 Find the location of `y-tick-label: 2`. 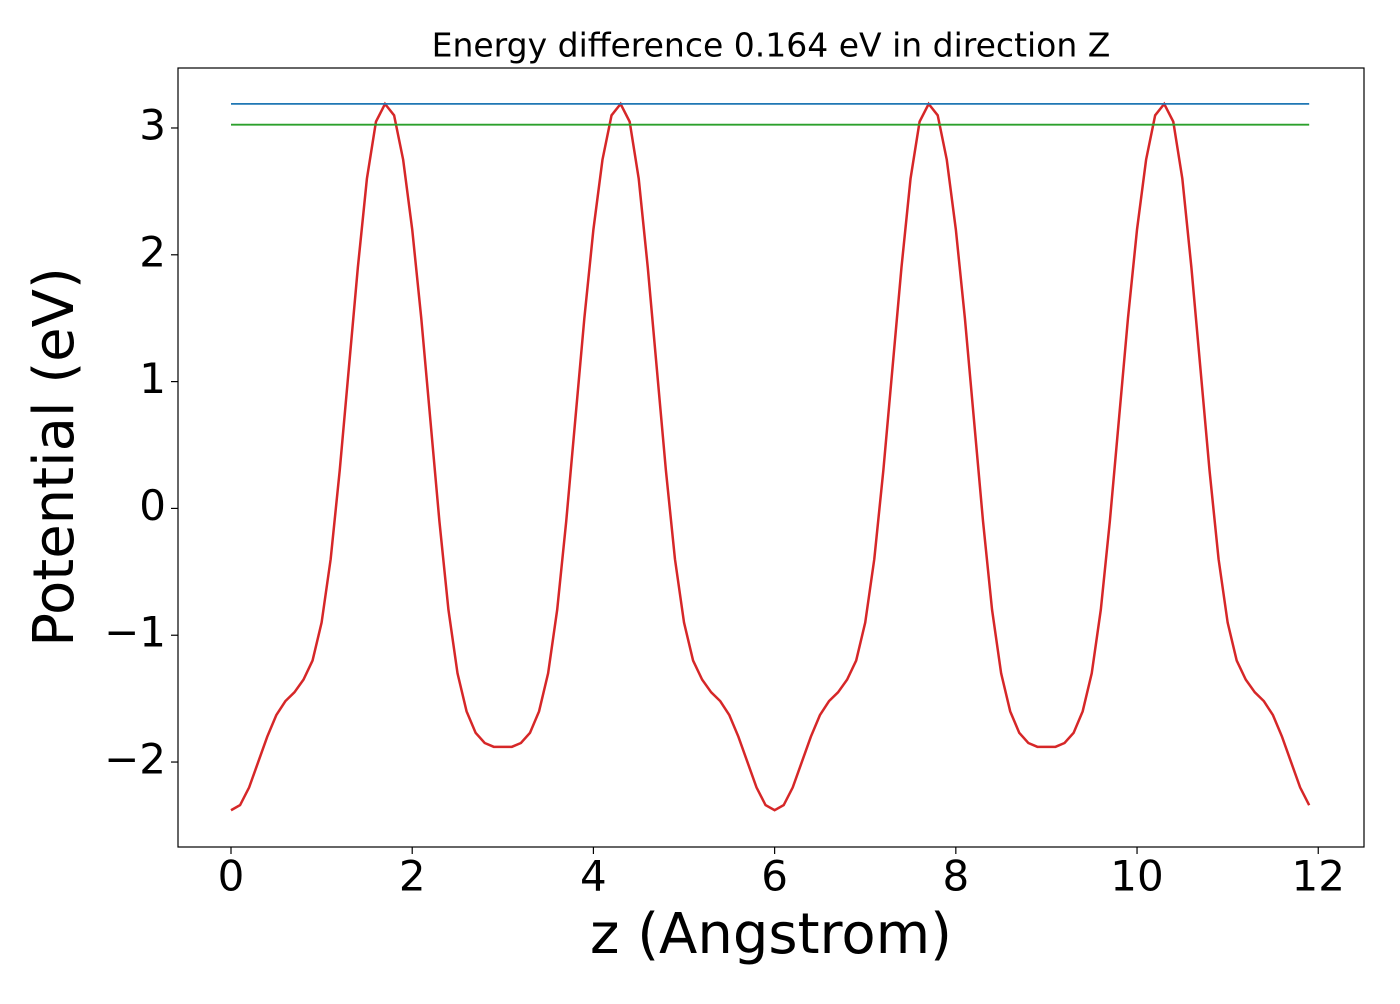

y-tick-label: 2 is located at coordinates (152, 251).